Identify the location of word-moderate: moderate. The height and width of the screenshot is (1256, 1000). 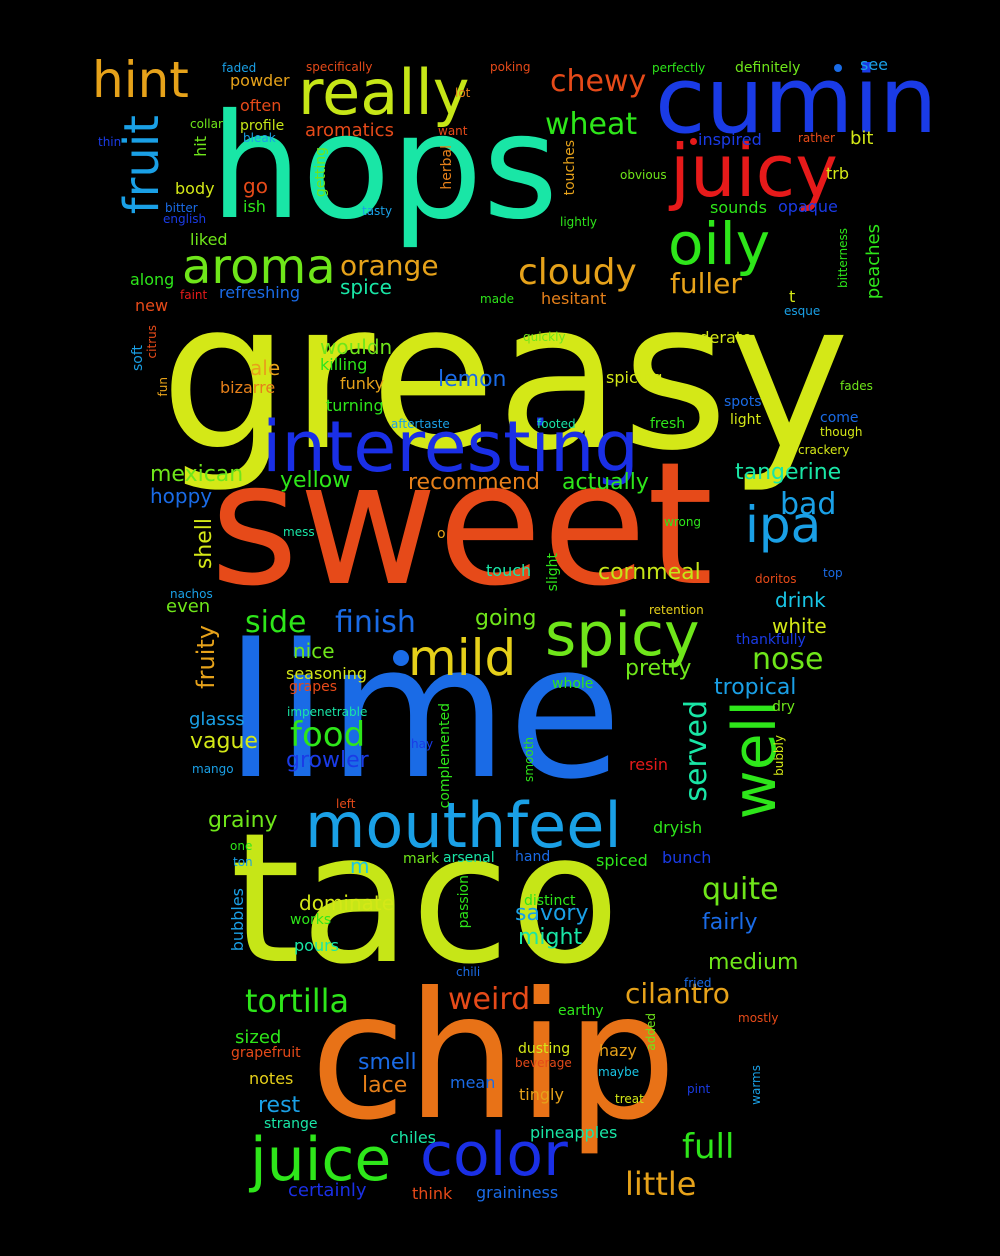
(713, 337).